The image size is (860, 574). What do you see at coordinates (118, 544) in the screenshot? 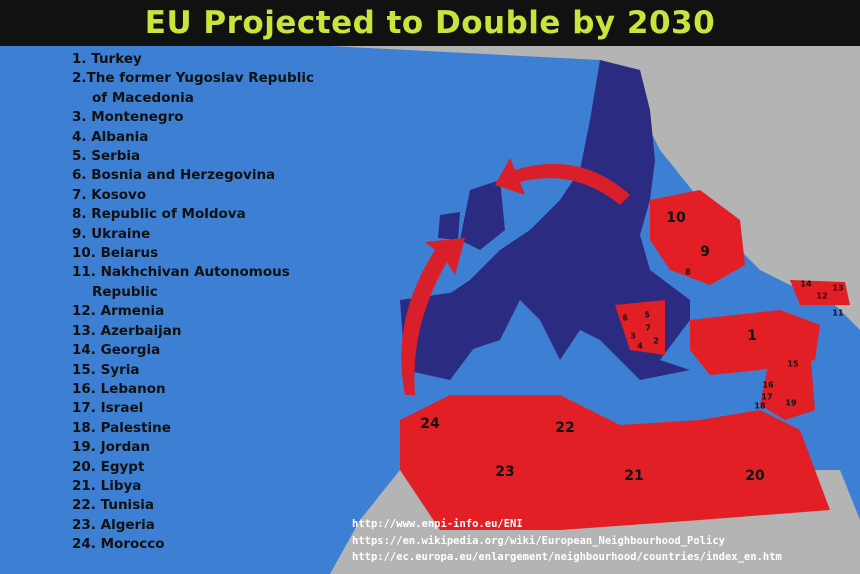
I see `list-item: 24. Morocco` at bounding box center [118, 544].